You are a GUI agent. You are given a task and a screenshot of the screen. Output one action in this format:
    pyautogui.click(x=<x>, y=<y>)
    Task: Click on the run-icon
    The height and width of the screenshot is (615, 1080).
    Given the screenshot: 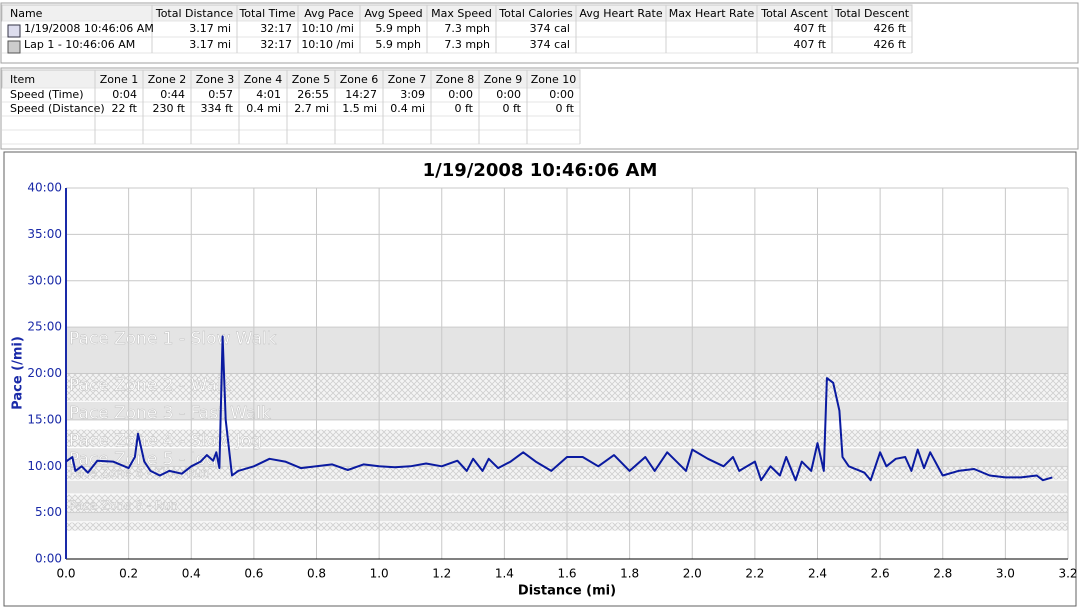 What is the action you would take?
    pyautogui.click(x=14, y=31)
    